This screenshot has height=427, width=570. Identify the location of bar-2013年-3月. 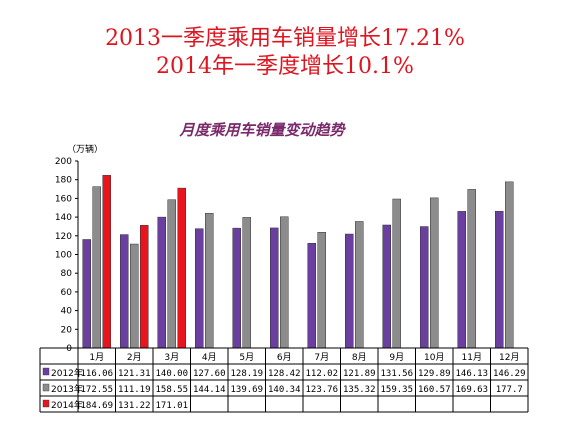
(171, 274).